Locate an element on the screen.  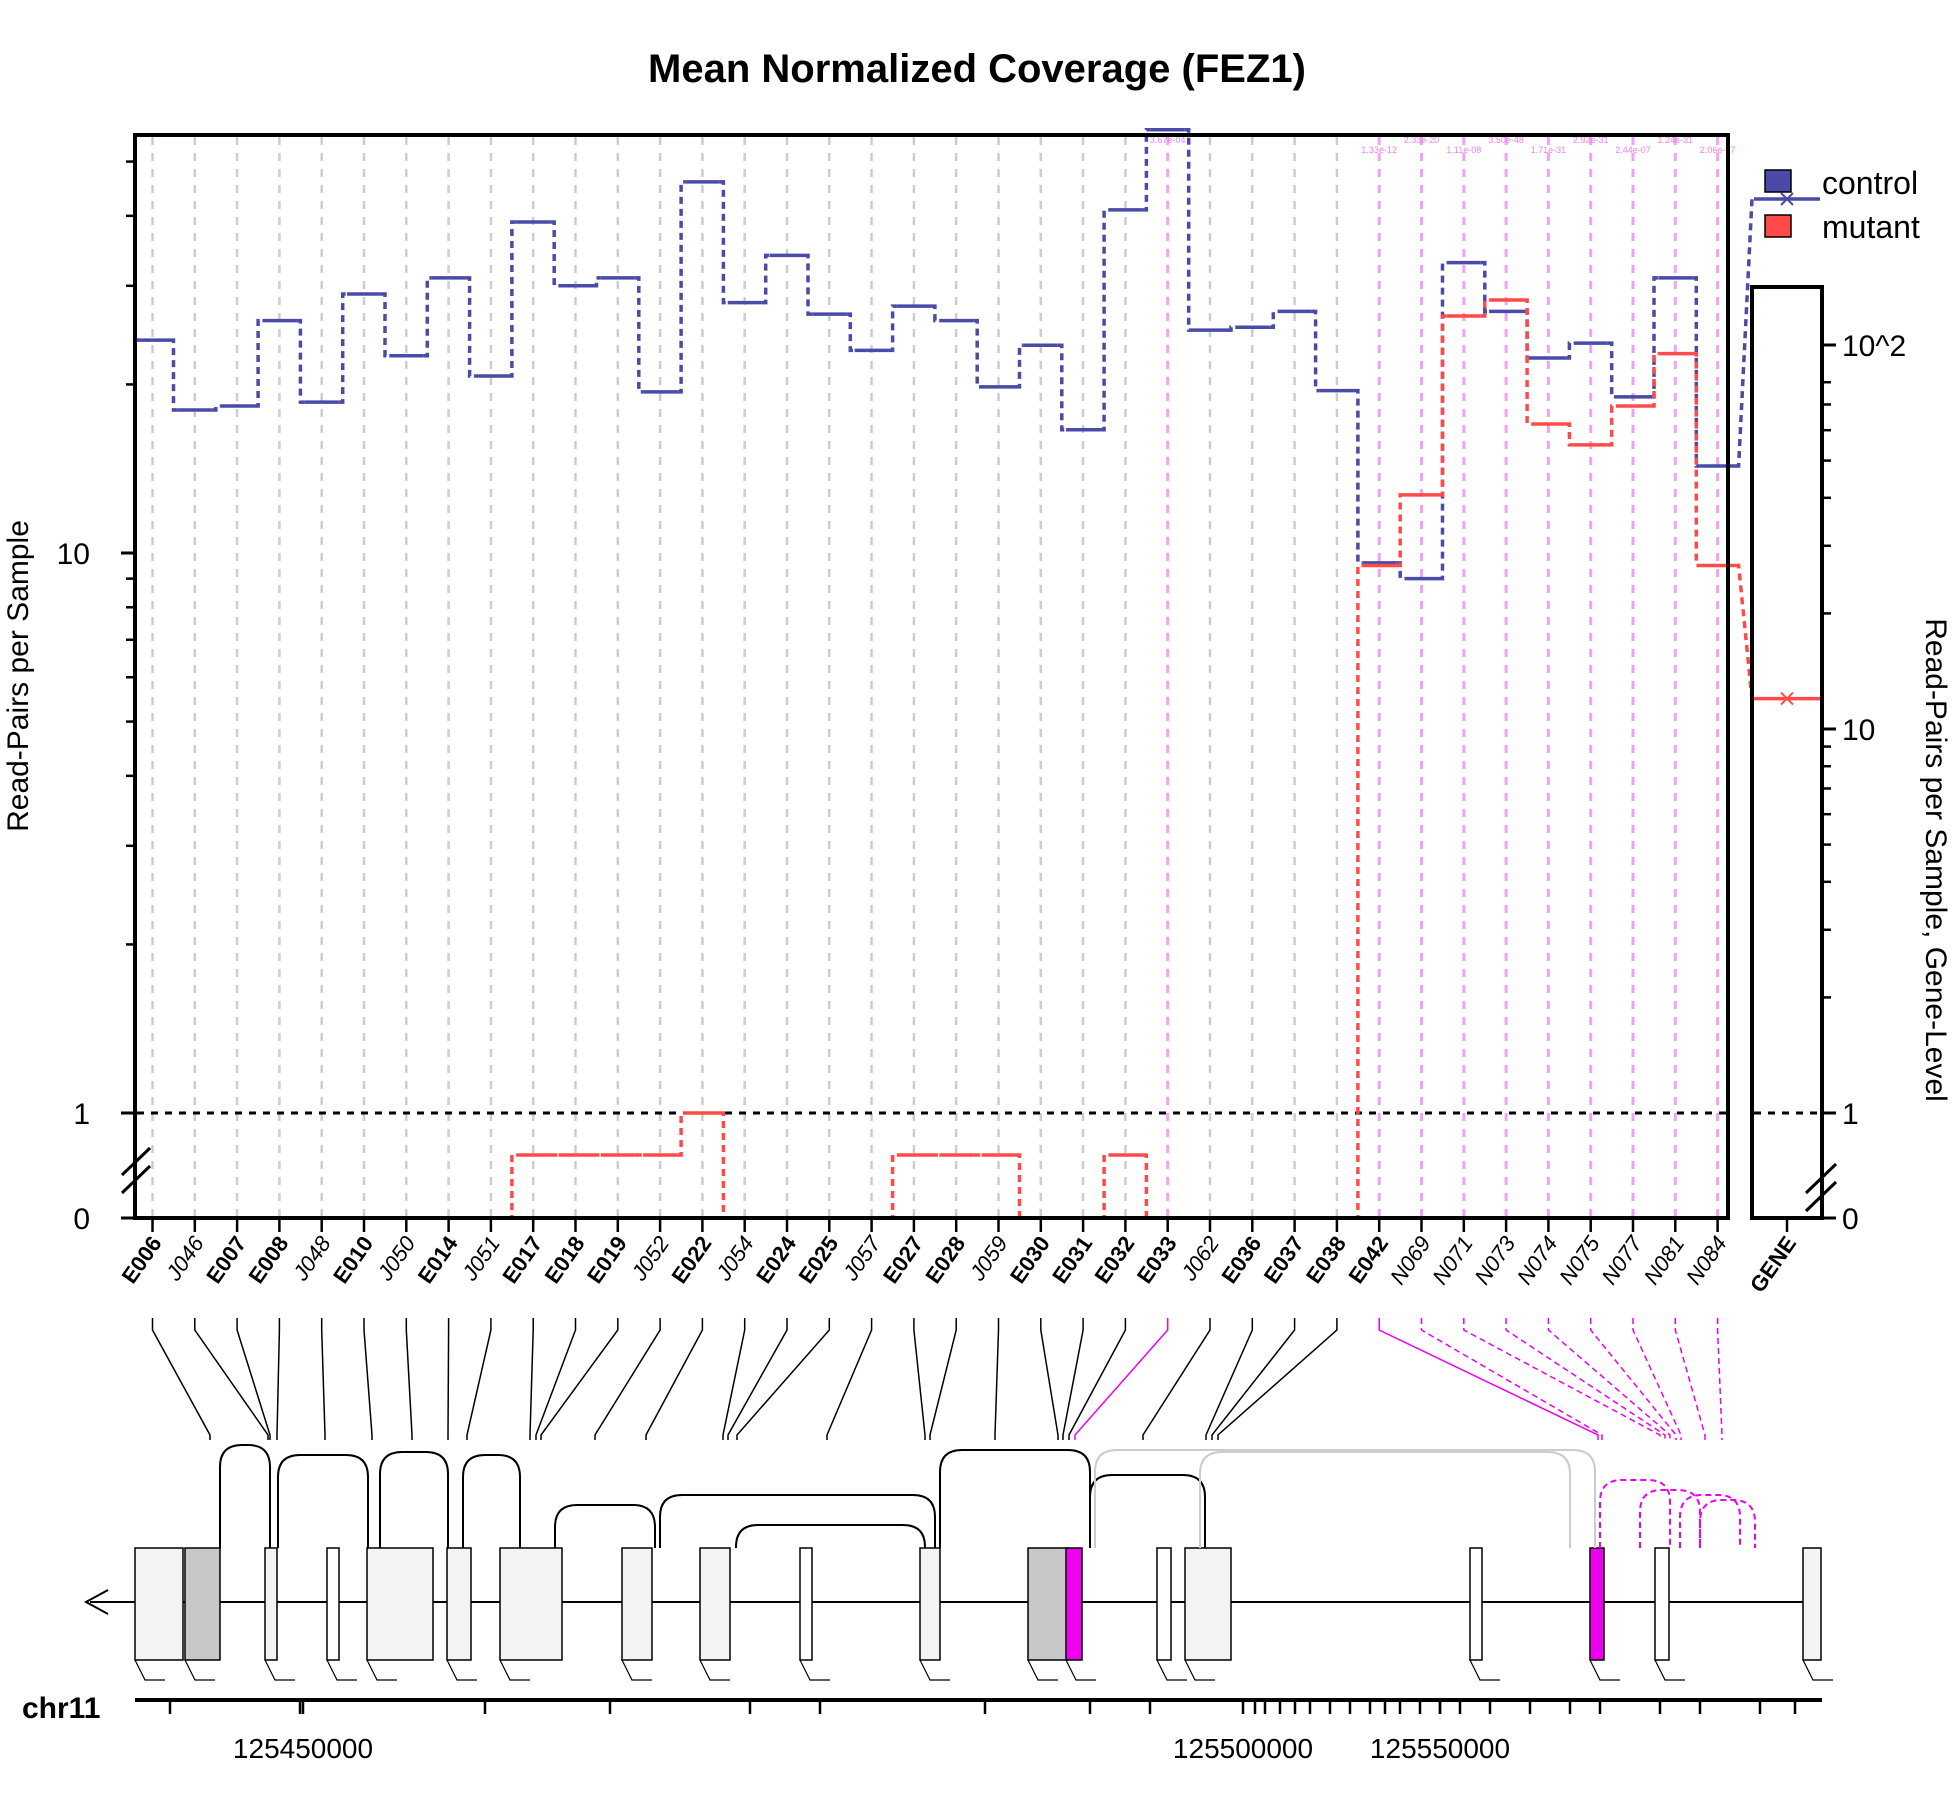
pvalue-N073: 3.50e-48 is located at coordinates (1506, 140).